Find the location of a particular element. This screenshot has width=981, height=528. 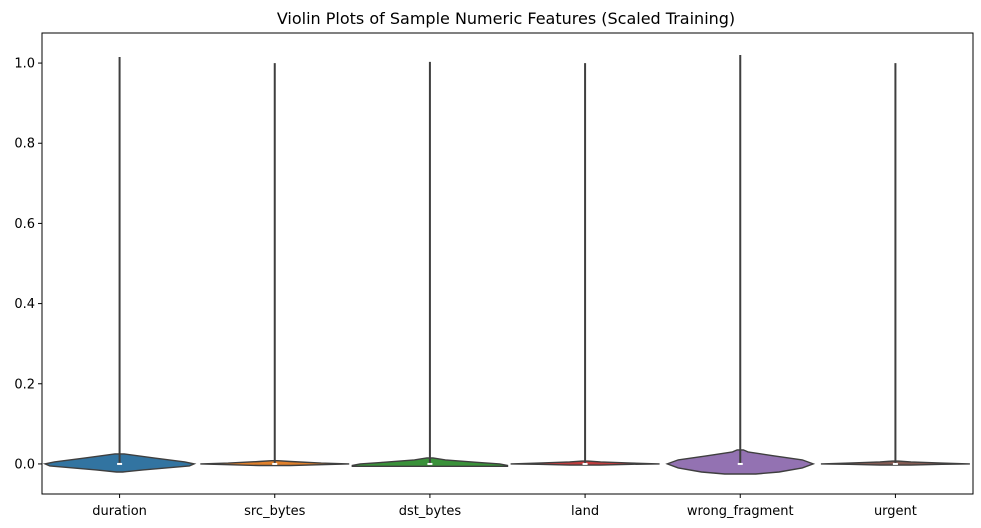

x-tick-label: dst_bytes is located at coordinates (430, 511).